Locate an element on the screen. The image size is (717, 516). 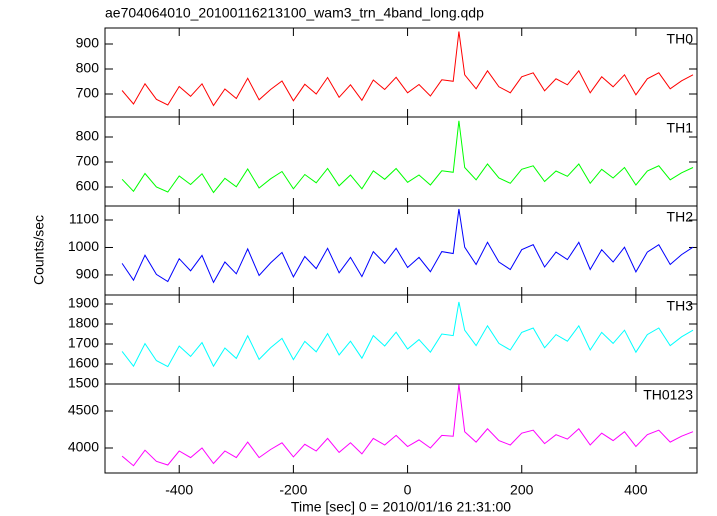
series-label: TH1 is located at coordinates (680, 128).